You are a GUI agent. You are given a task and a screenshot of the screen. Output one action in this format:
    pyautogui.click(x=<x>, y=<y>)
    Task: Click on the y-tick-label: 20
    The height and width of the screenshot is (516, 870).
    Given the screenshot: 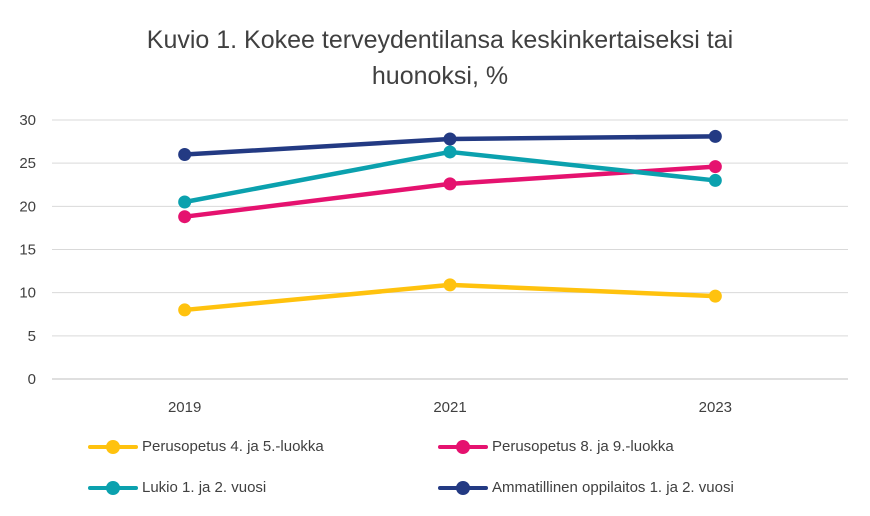 What is the action you would take?
    pyautogui.click(x=27, y=206)
    